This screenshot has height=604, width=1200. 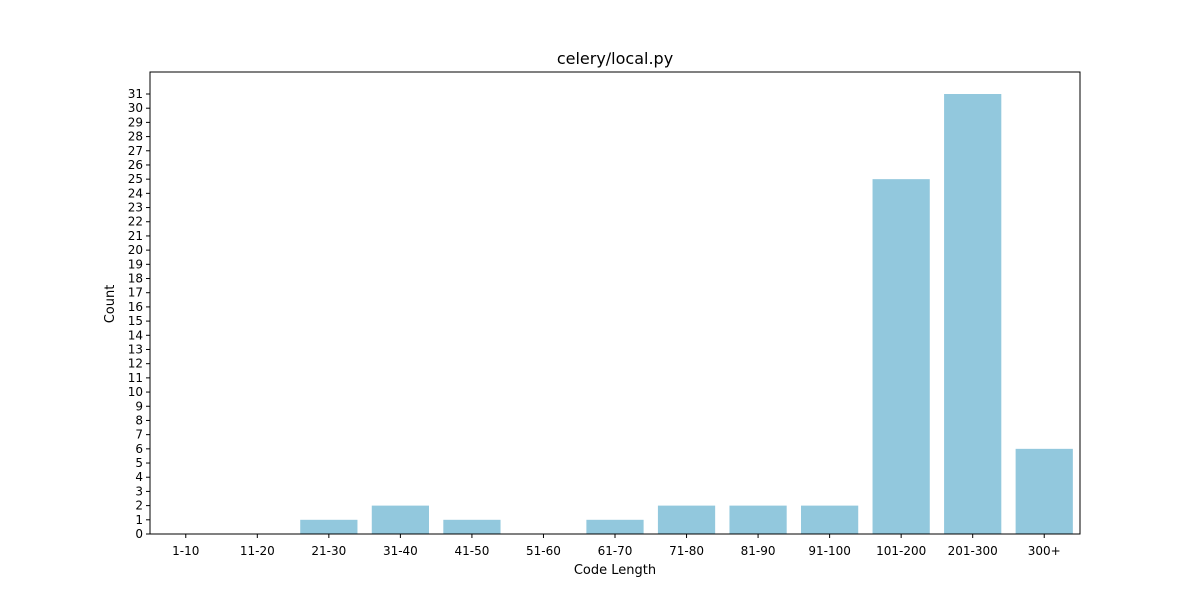 What do you see at coordinates (901, 551) in the screenshot?
I see `x-tick-label: 101-200` at bounding box center [901, 551].